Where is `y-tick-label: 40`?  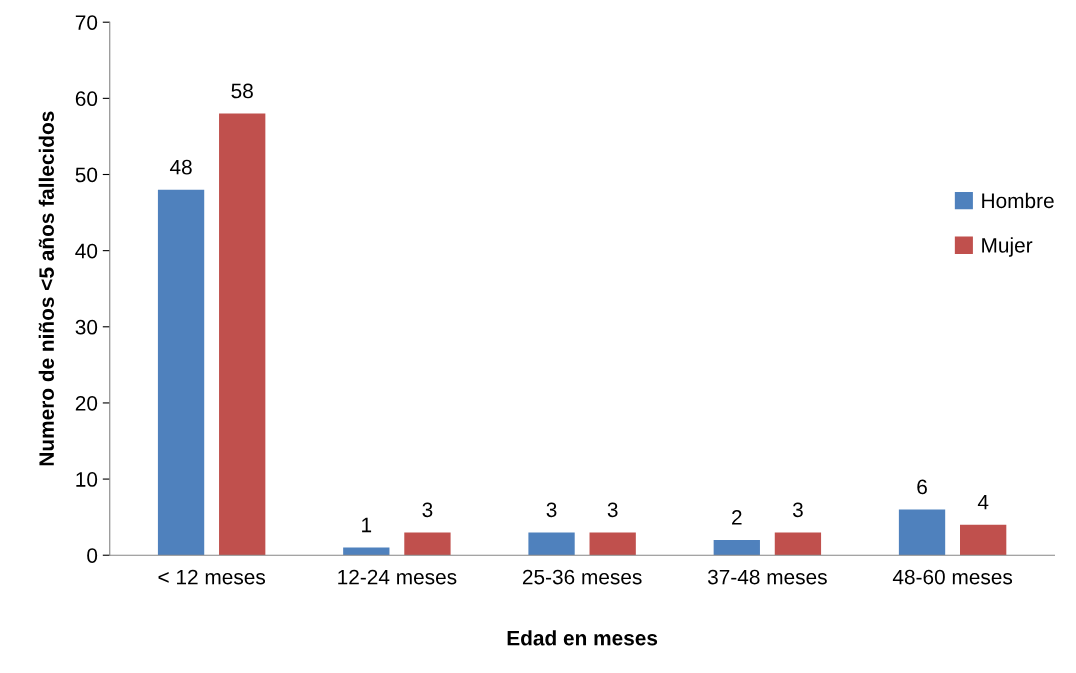
y-tick-label: 40 is located at coordinates (86, 251).